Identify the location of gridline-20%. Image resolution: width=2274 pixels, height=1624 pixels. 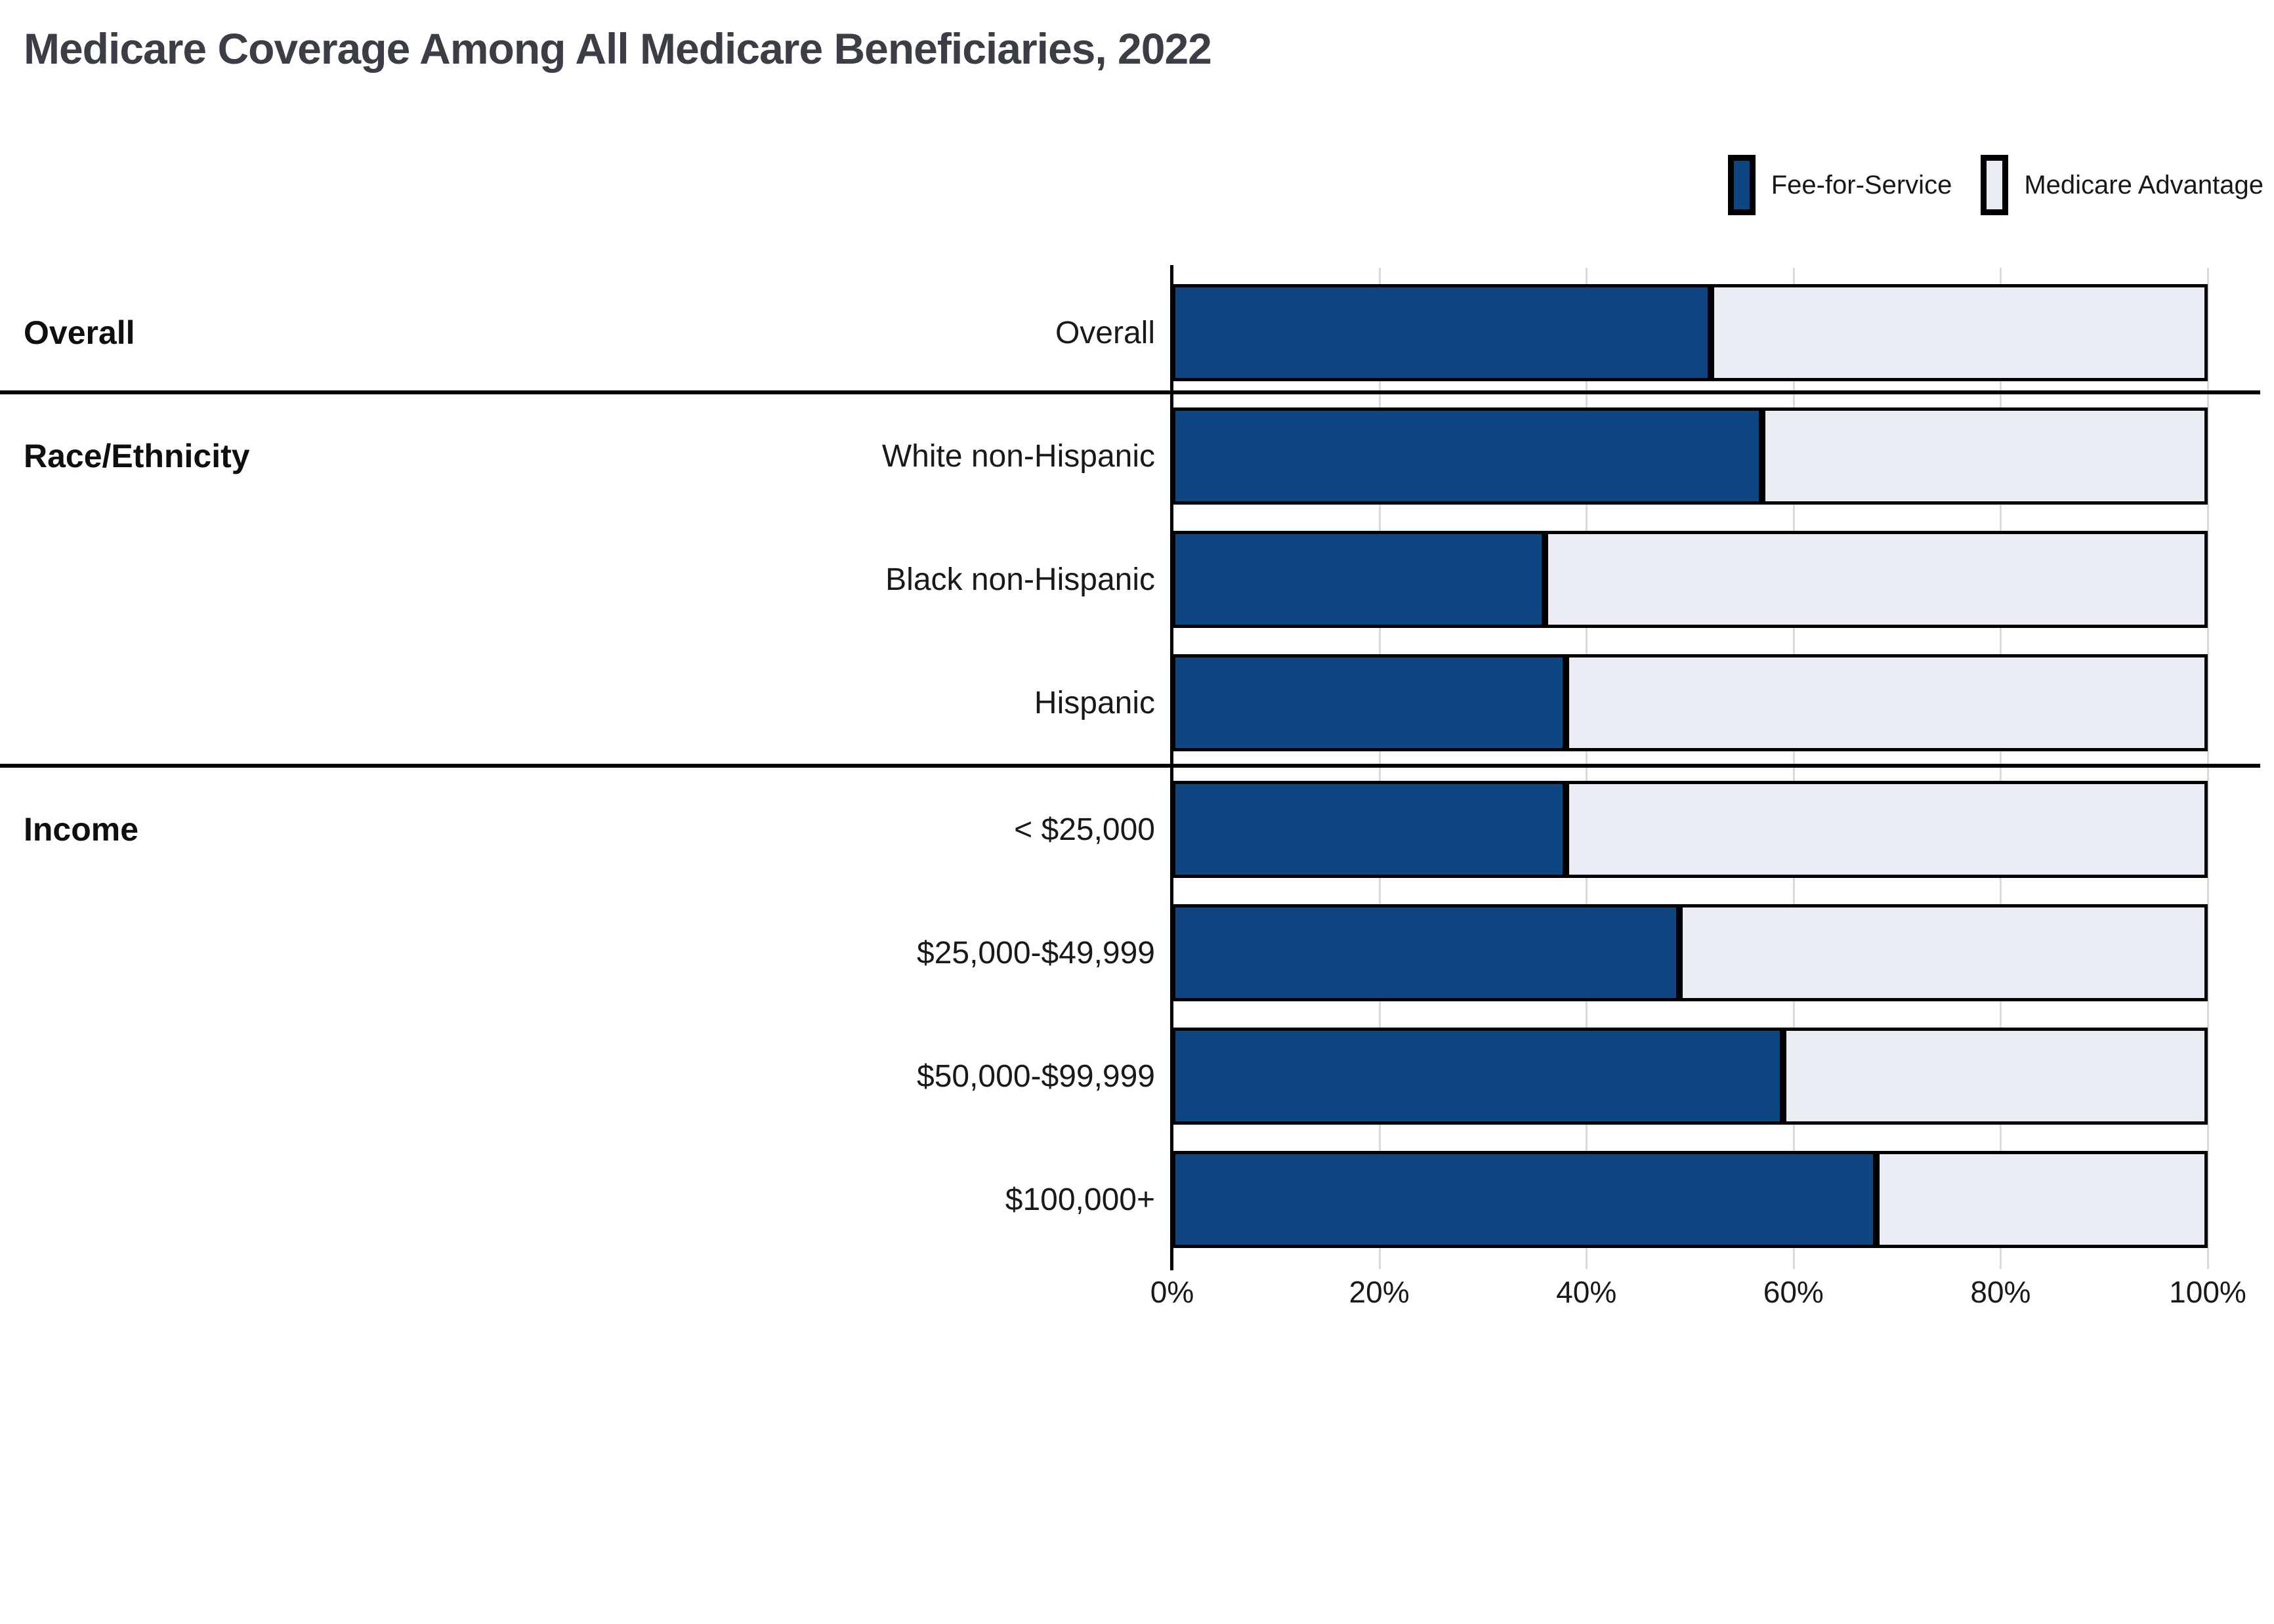
(1379, 768).